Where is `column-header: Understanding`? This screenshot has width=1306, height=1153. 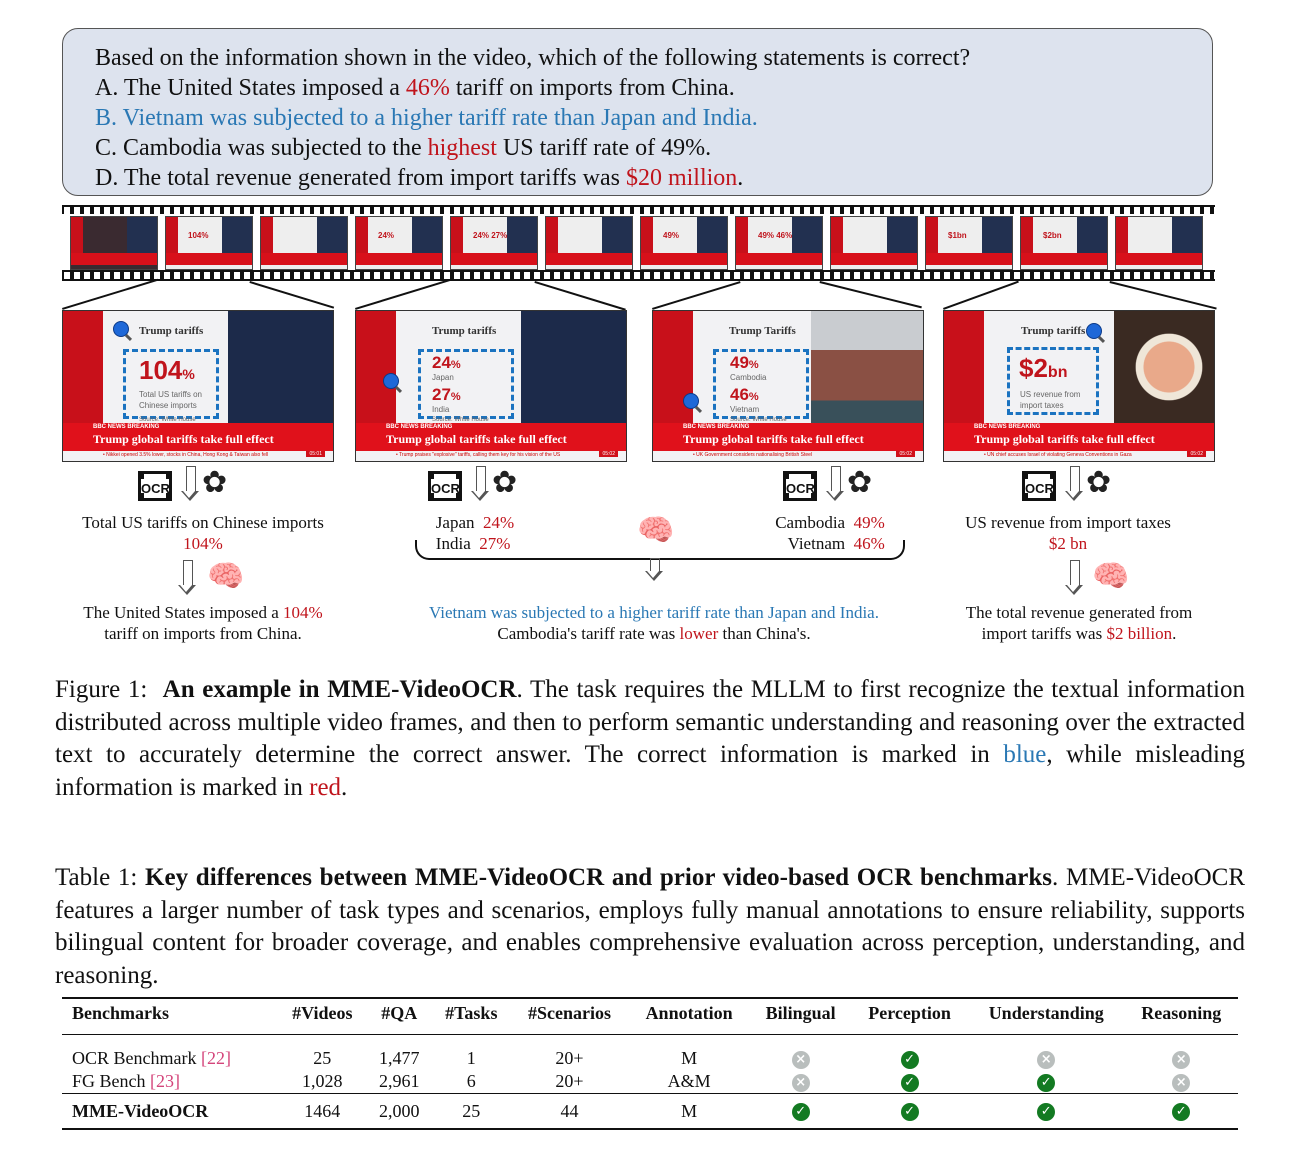 column-header: Understanding is located at coordinates (1046, 1016).